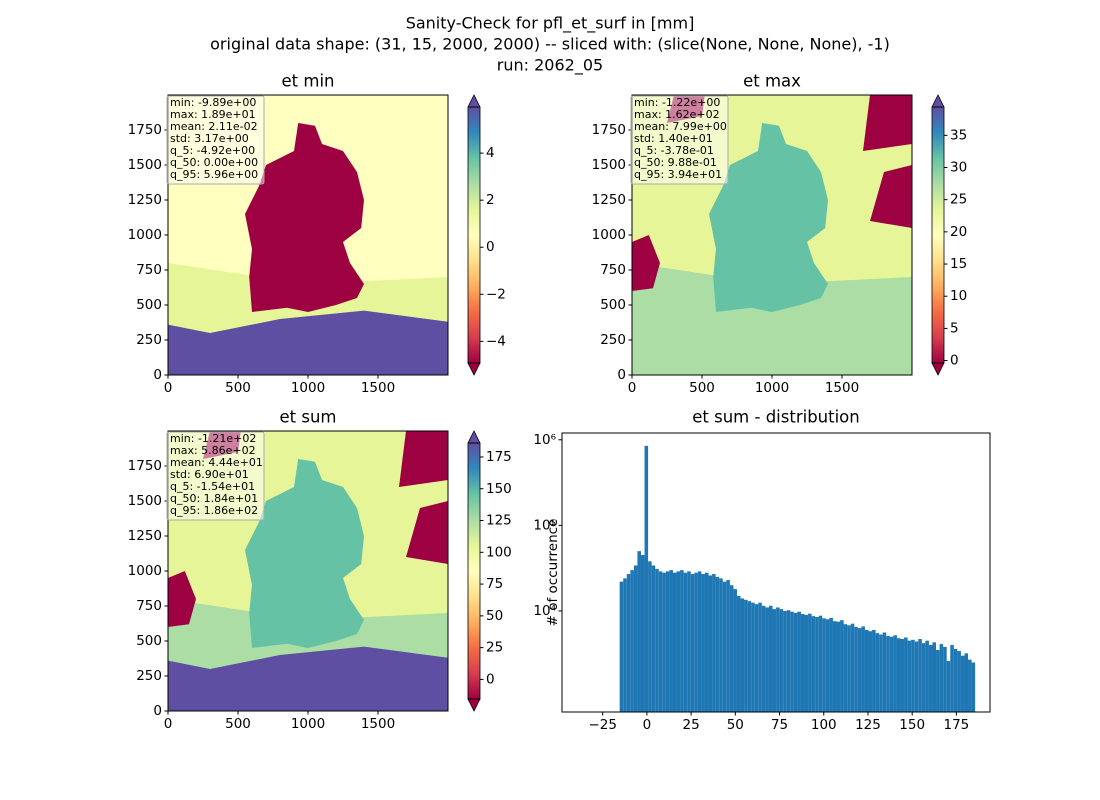  I want to click on suptitle-line: run: 2062_05, so click(550, 66).